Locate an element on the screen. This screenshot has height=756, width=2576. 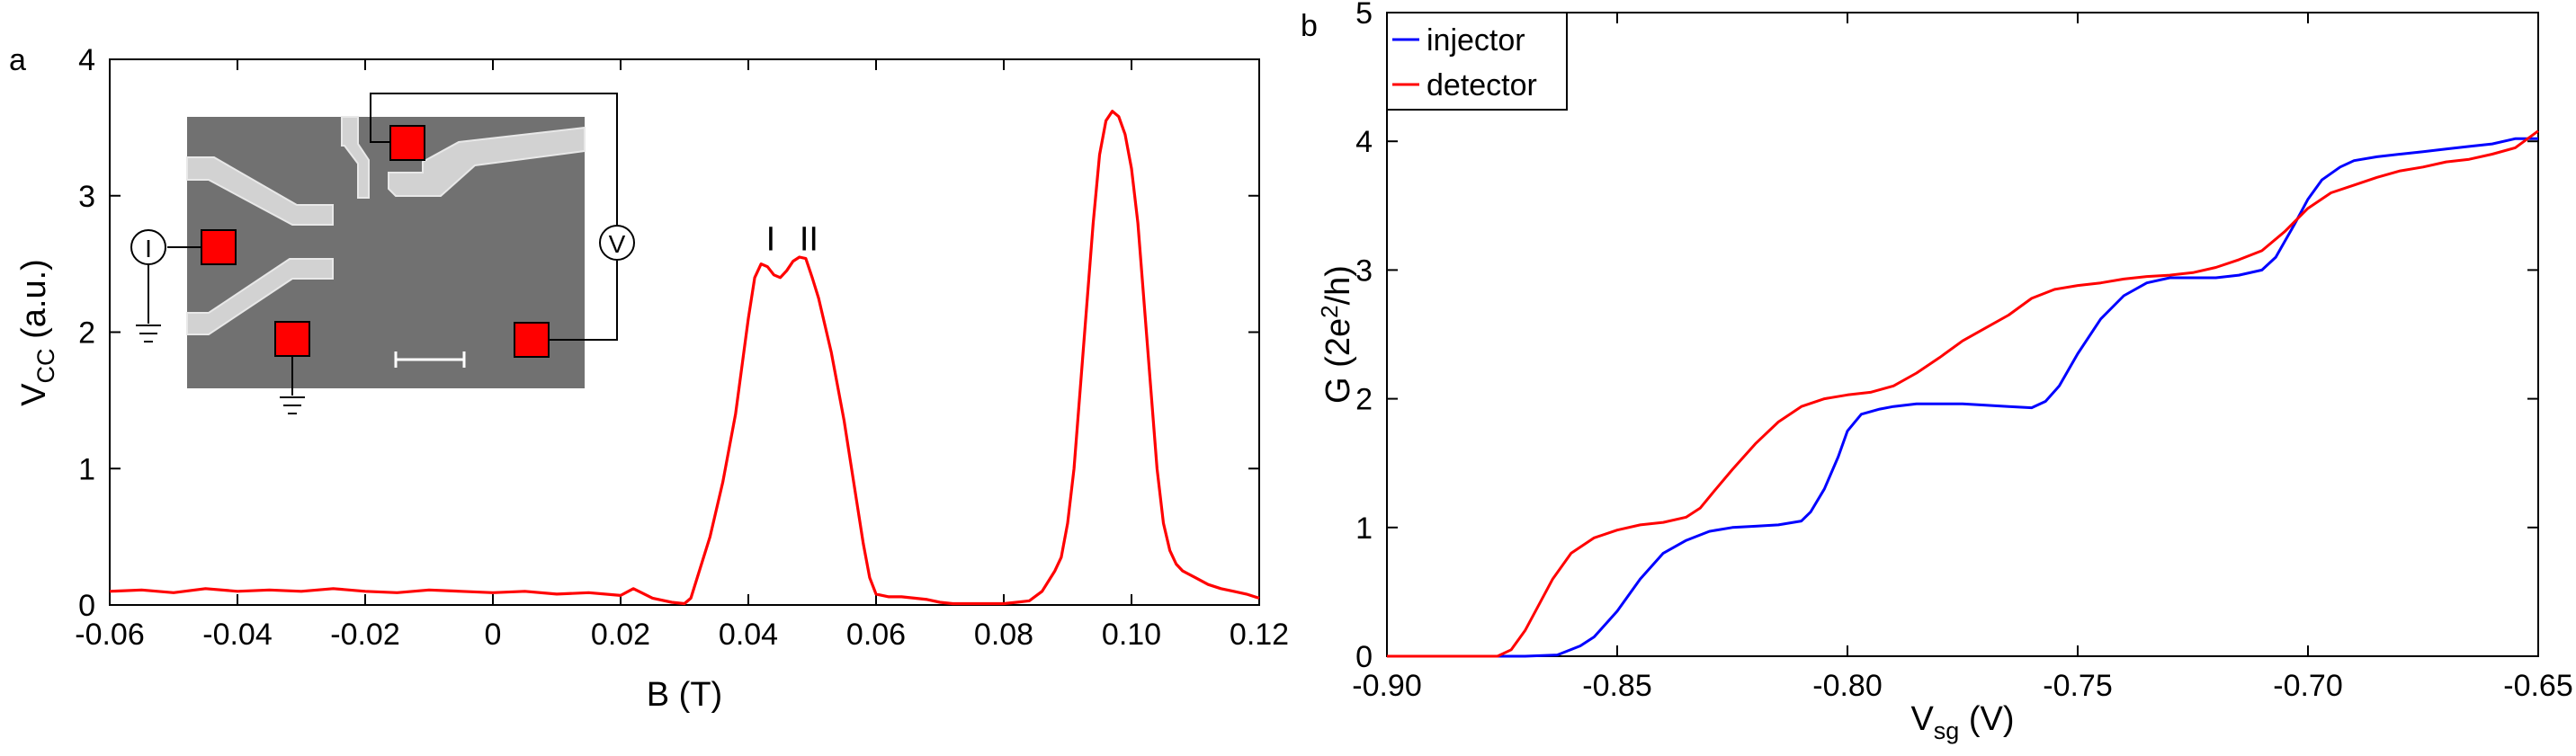
legend-label-detector: detector is located at coordinates (1482, 85).